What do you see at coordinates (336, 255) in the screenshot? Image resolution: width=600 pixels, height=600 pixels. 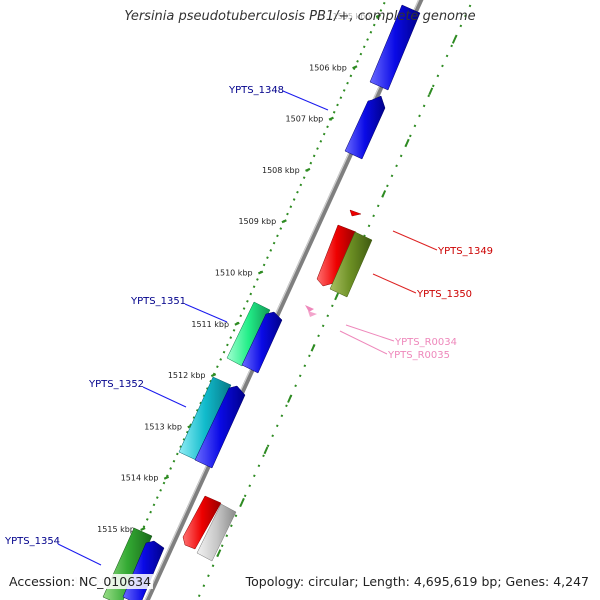 I see `cds-arrow-ypts-1350-red` at bounding box center [336, 255].